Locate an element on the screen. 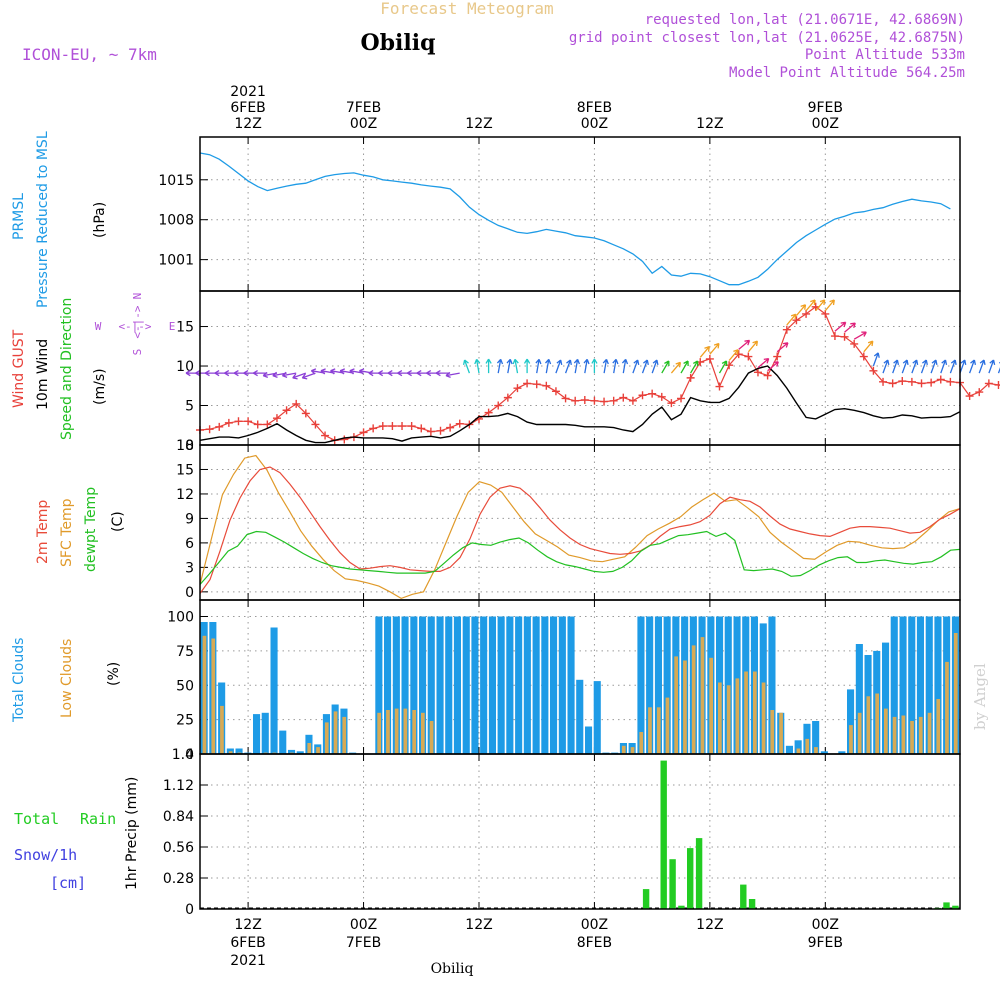 This screenshot has height=1000, width=1000. point-altitude: Point Altitude 533m is located at coordinates (885, 55).